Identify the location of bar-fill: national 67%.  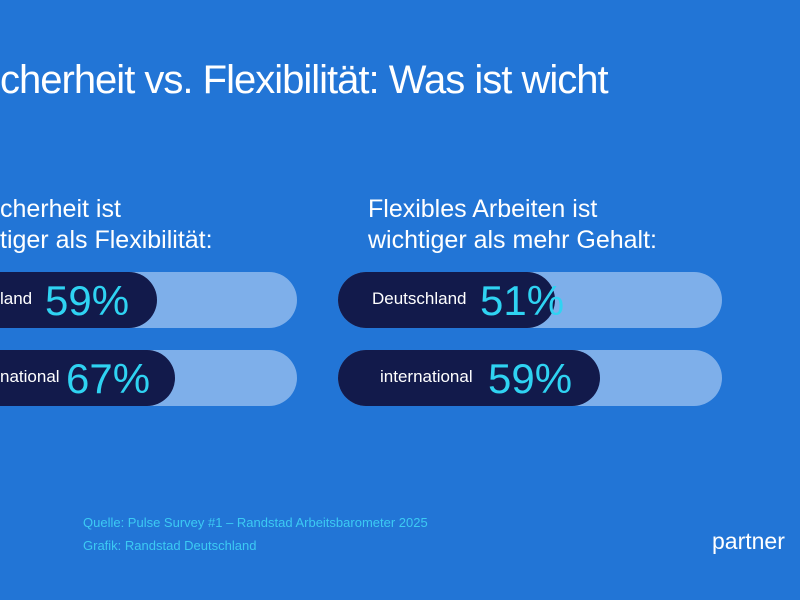
(87, 378).